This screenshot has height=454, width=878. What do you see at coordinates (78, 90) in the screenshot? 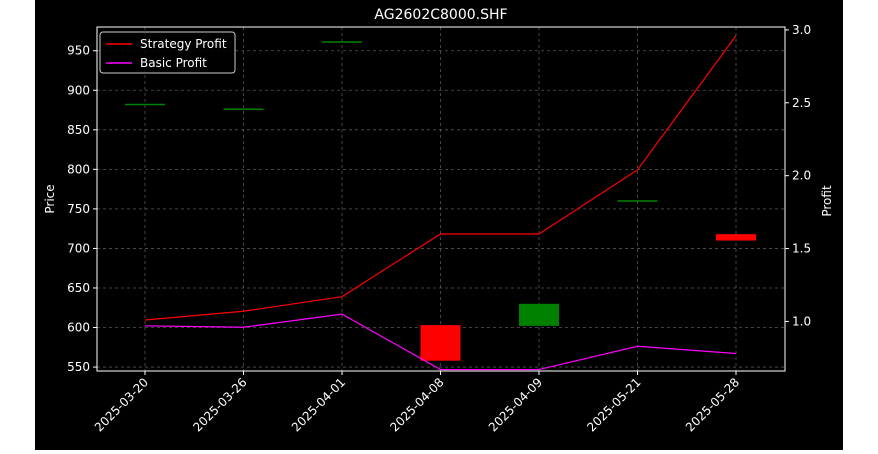
I see `y-left-tick-label: 900` at bounding box center [78, 90].